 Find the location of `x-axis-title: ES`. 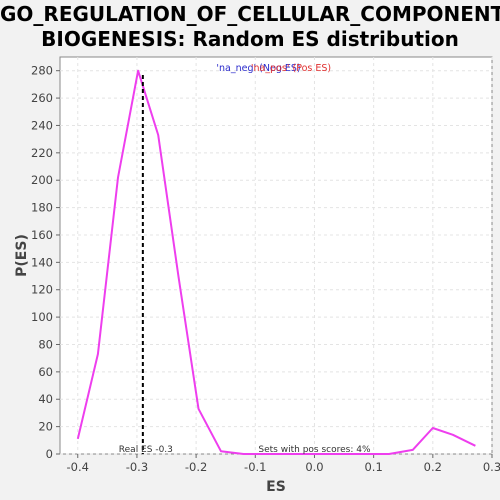

x-axis-title: ES is located at coordinates (276, 487).